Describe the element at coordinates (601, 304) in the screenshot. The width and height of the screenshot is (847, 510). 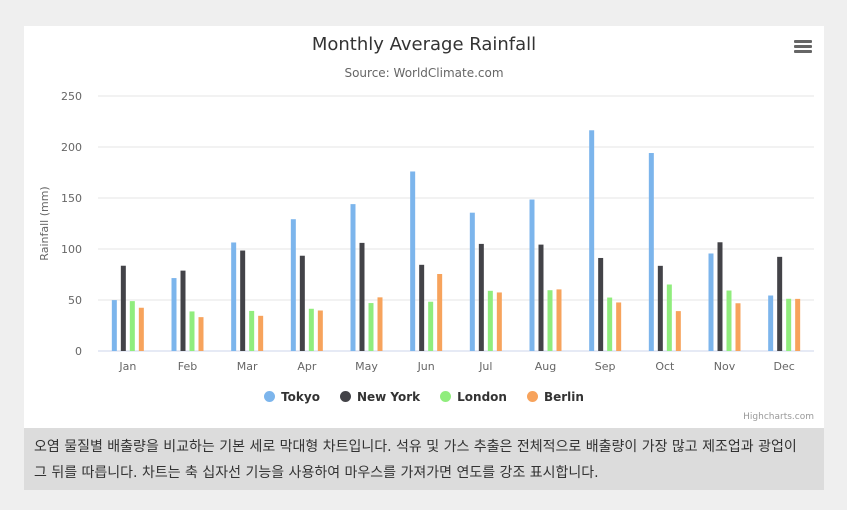
I see `bar-new-york-sep` at that location.